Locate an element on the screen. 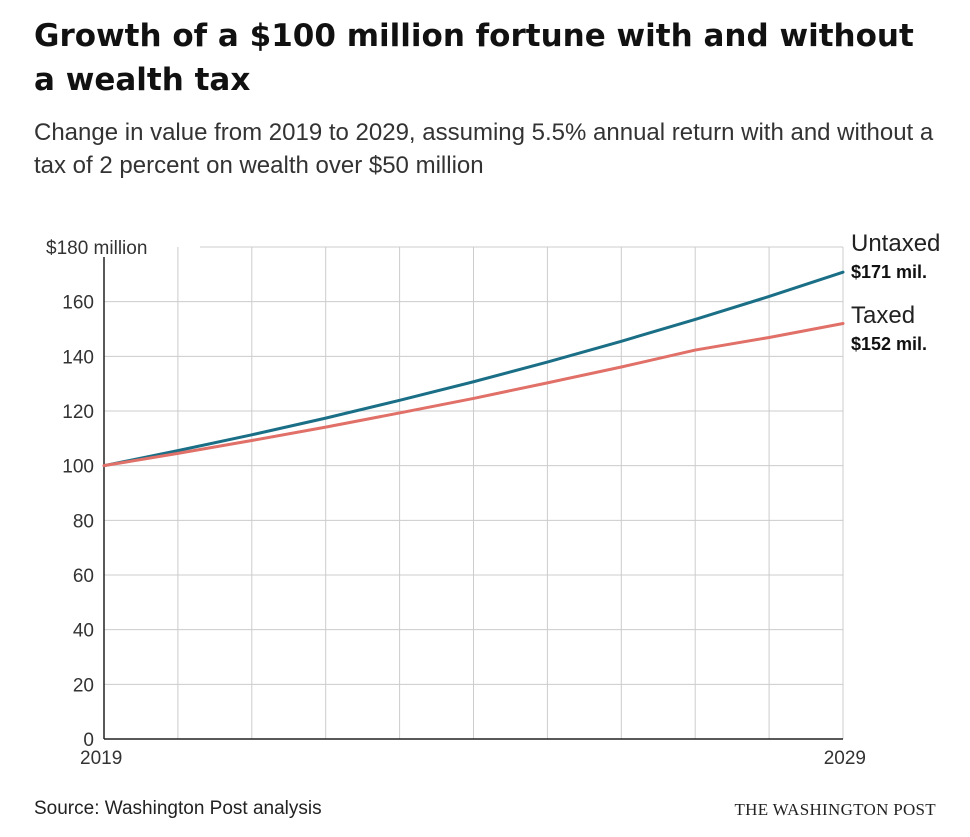 The height and width of the screenshot is (837, 970). x-tick-label: 2019 is located at coordinates (101, 758).